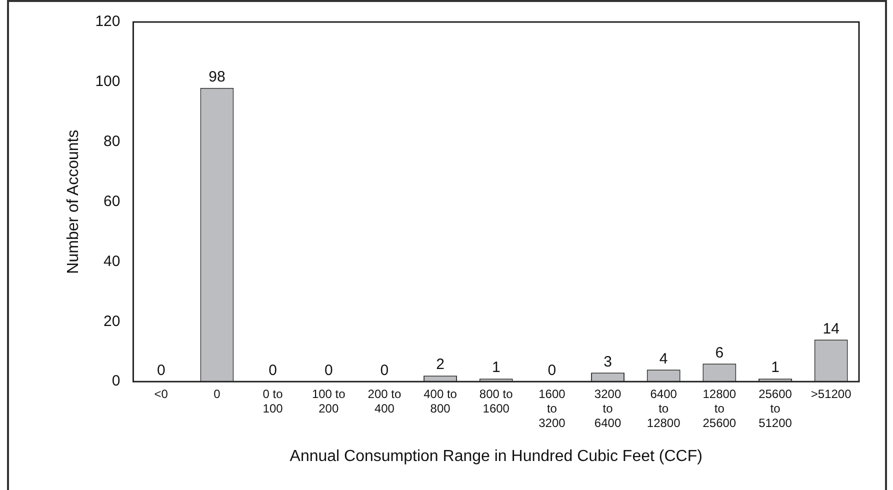 The width and height of the screenshot is (893, 490). Describe the element at coordinates (329, 401) in the screenshot. I see `x-tick-label: 100 to 200` at that location.